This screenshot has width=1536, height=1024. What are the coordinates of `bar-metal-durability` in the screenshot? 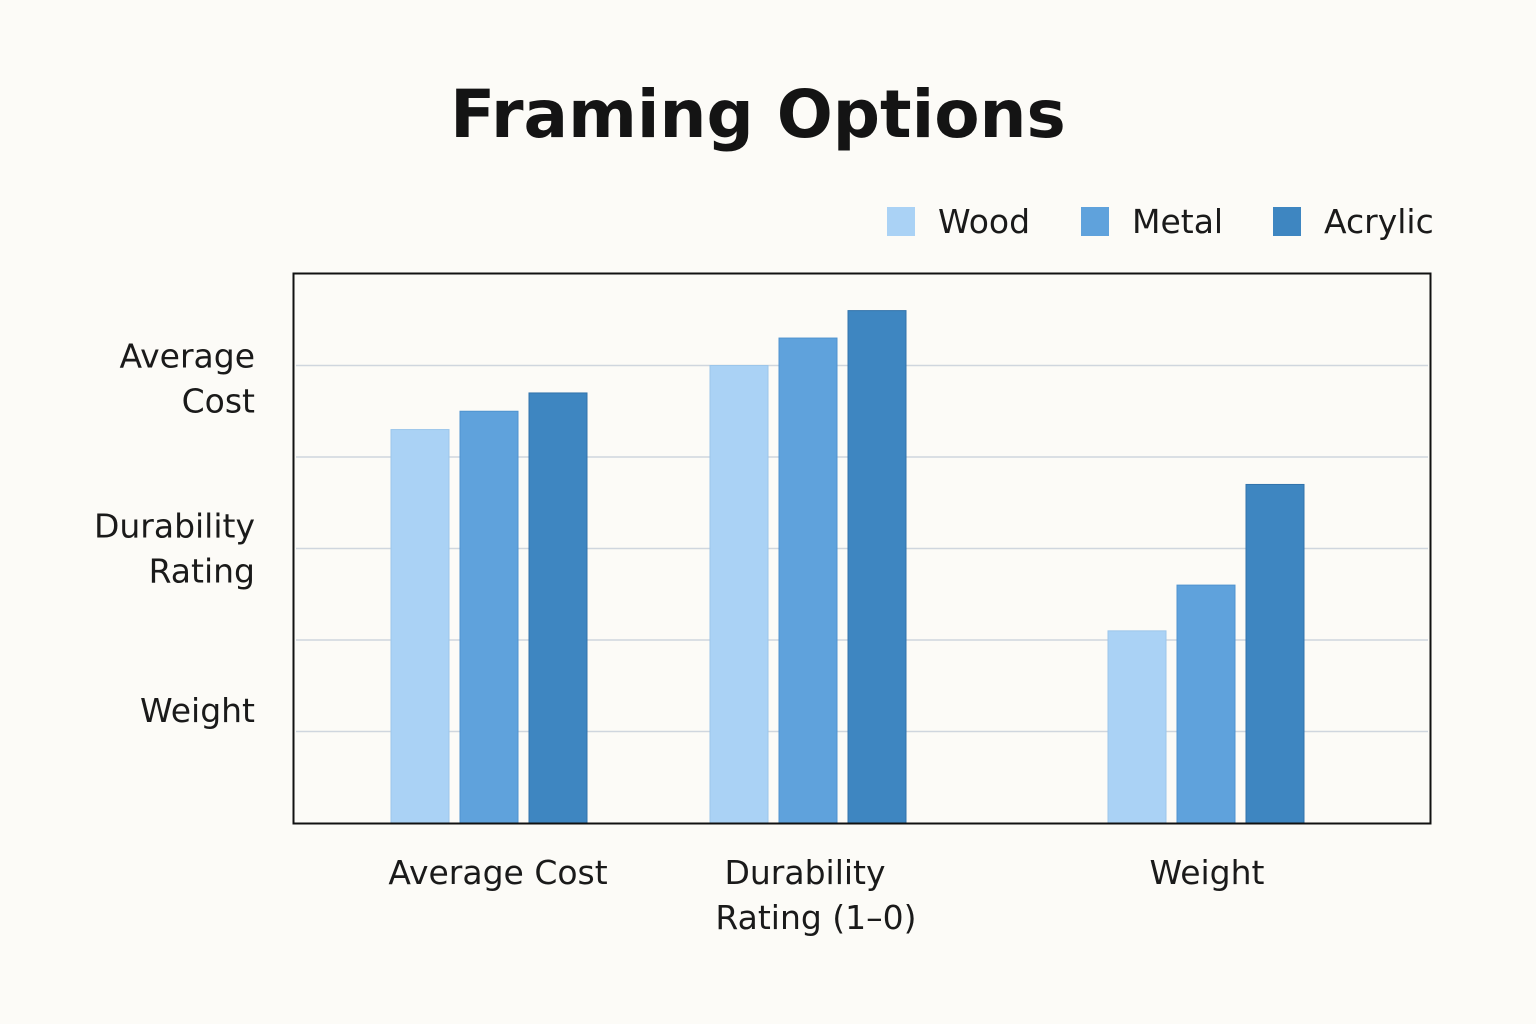 It's located at (808, 580).